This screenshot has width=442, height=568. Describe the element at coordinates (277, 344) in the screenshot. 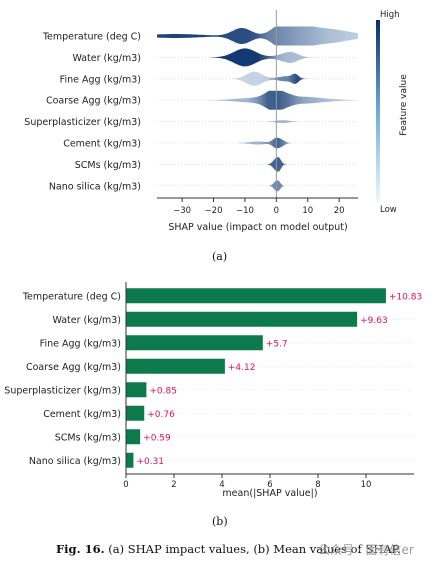

I see `bar-value-label: +5.7` at that location.